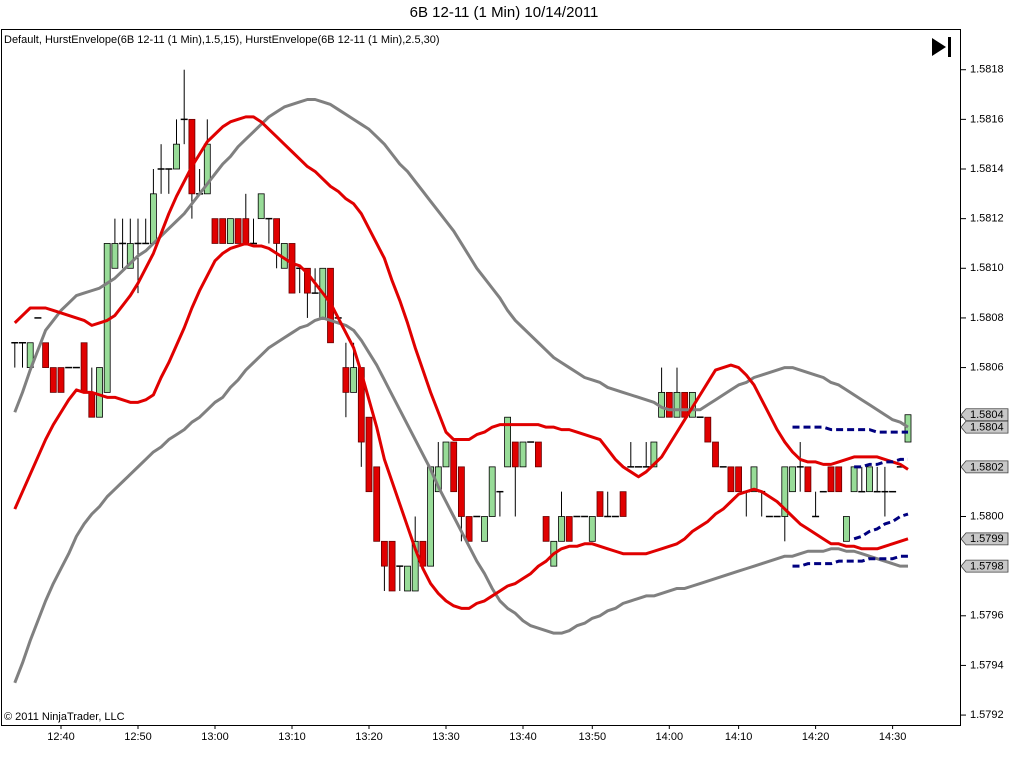 The height and width of the screenshot is (769, 1016). I want to click on price-marker-label: 1.5799, so click(987, 539).